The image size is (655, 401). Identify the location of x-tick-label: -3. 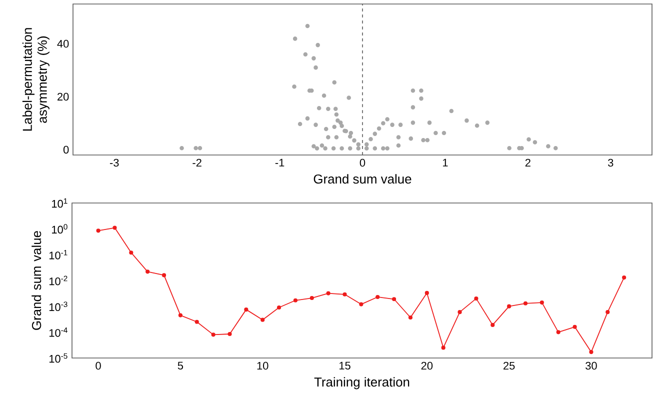
(114, 162).